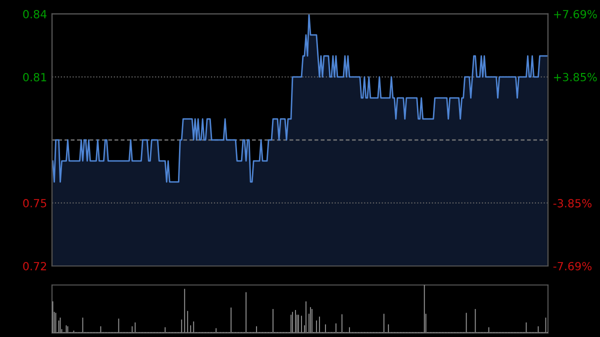 Image resolution: width=600 pixels, height=337 pixels. I want to click on y-tick-label: 0.75, so click(34, 203).